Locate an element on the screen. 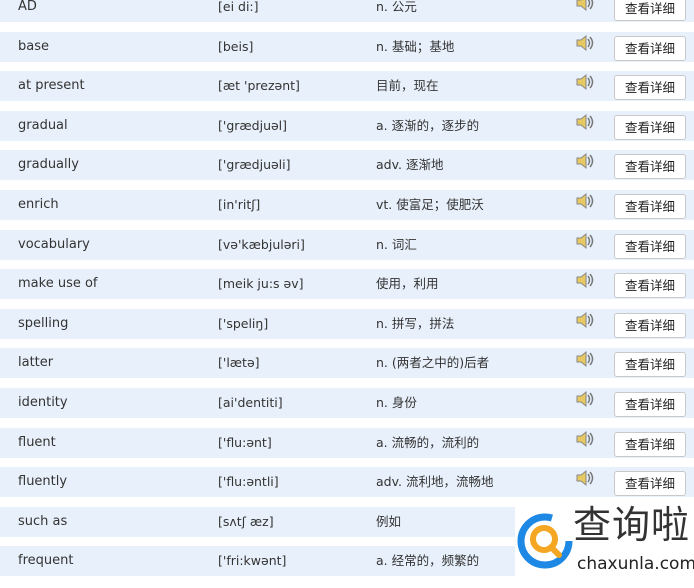 Image resolution: width=694 pixels, height=588 pixels. word: such as is located at coordinates (43, 521).